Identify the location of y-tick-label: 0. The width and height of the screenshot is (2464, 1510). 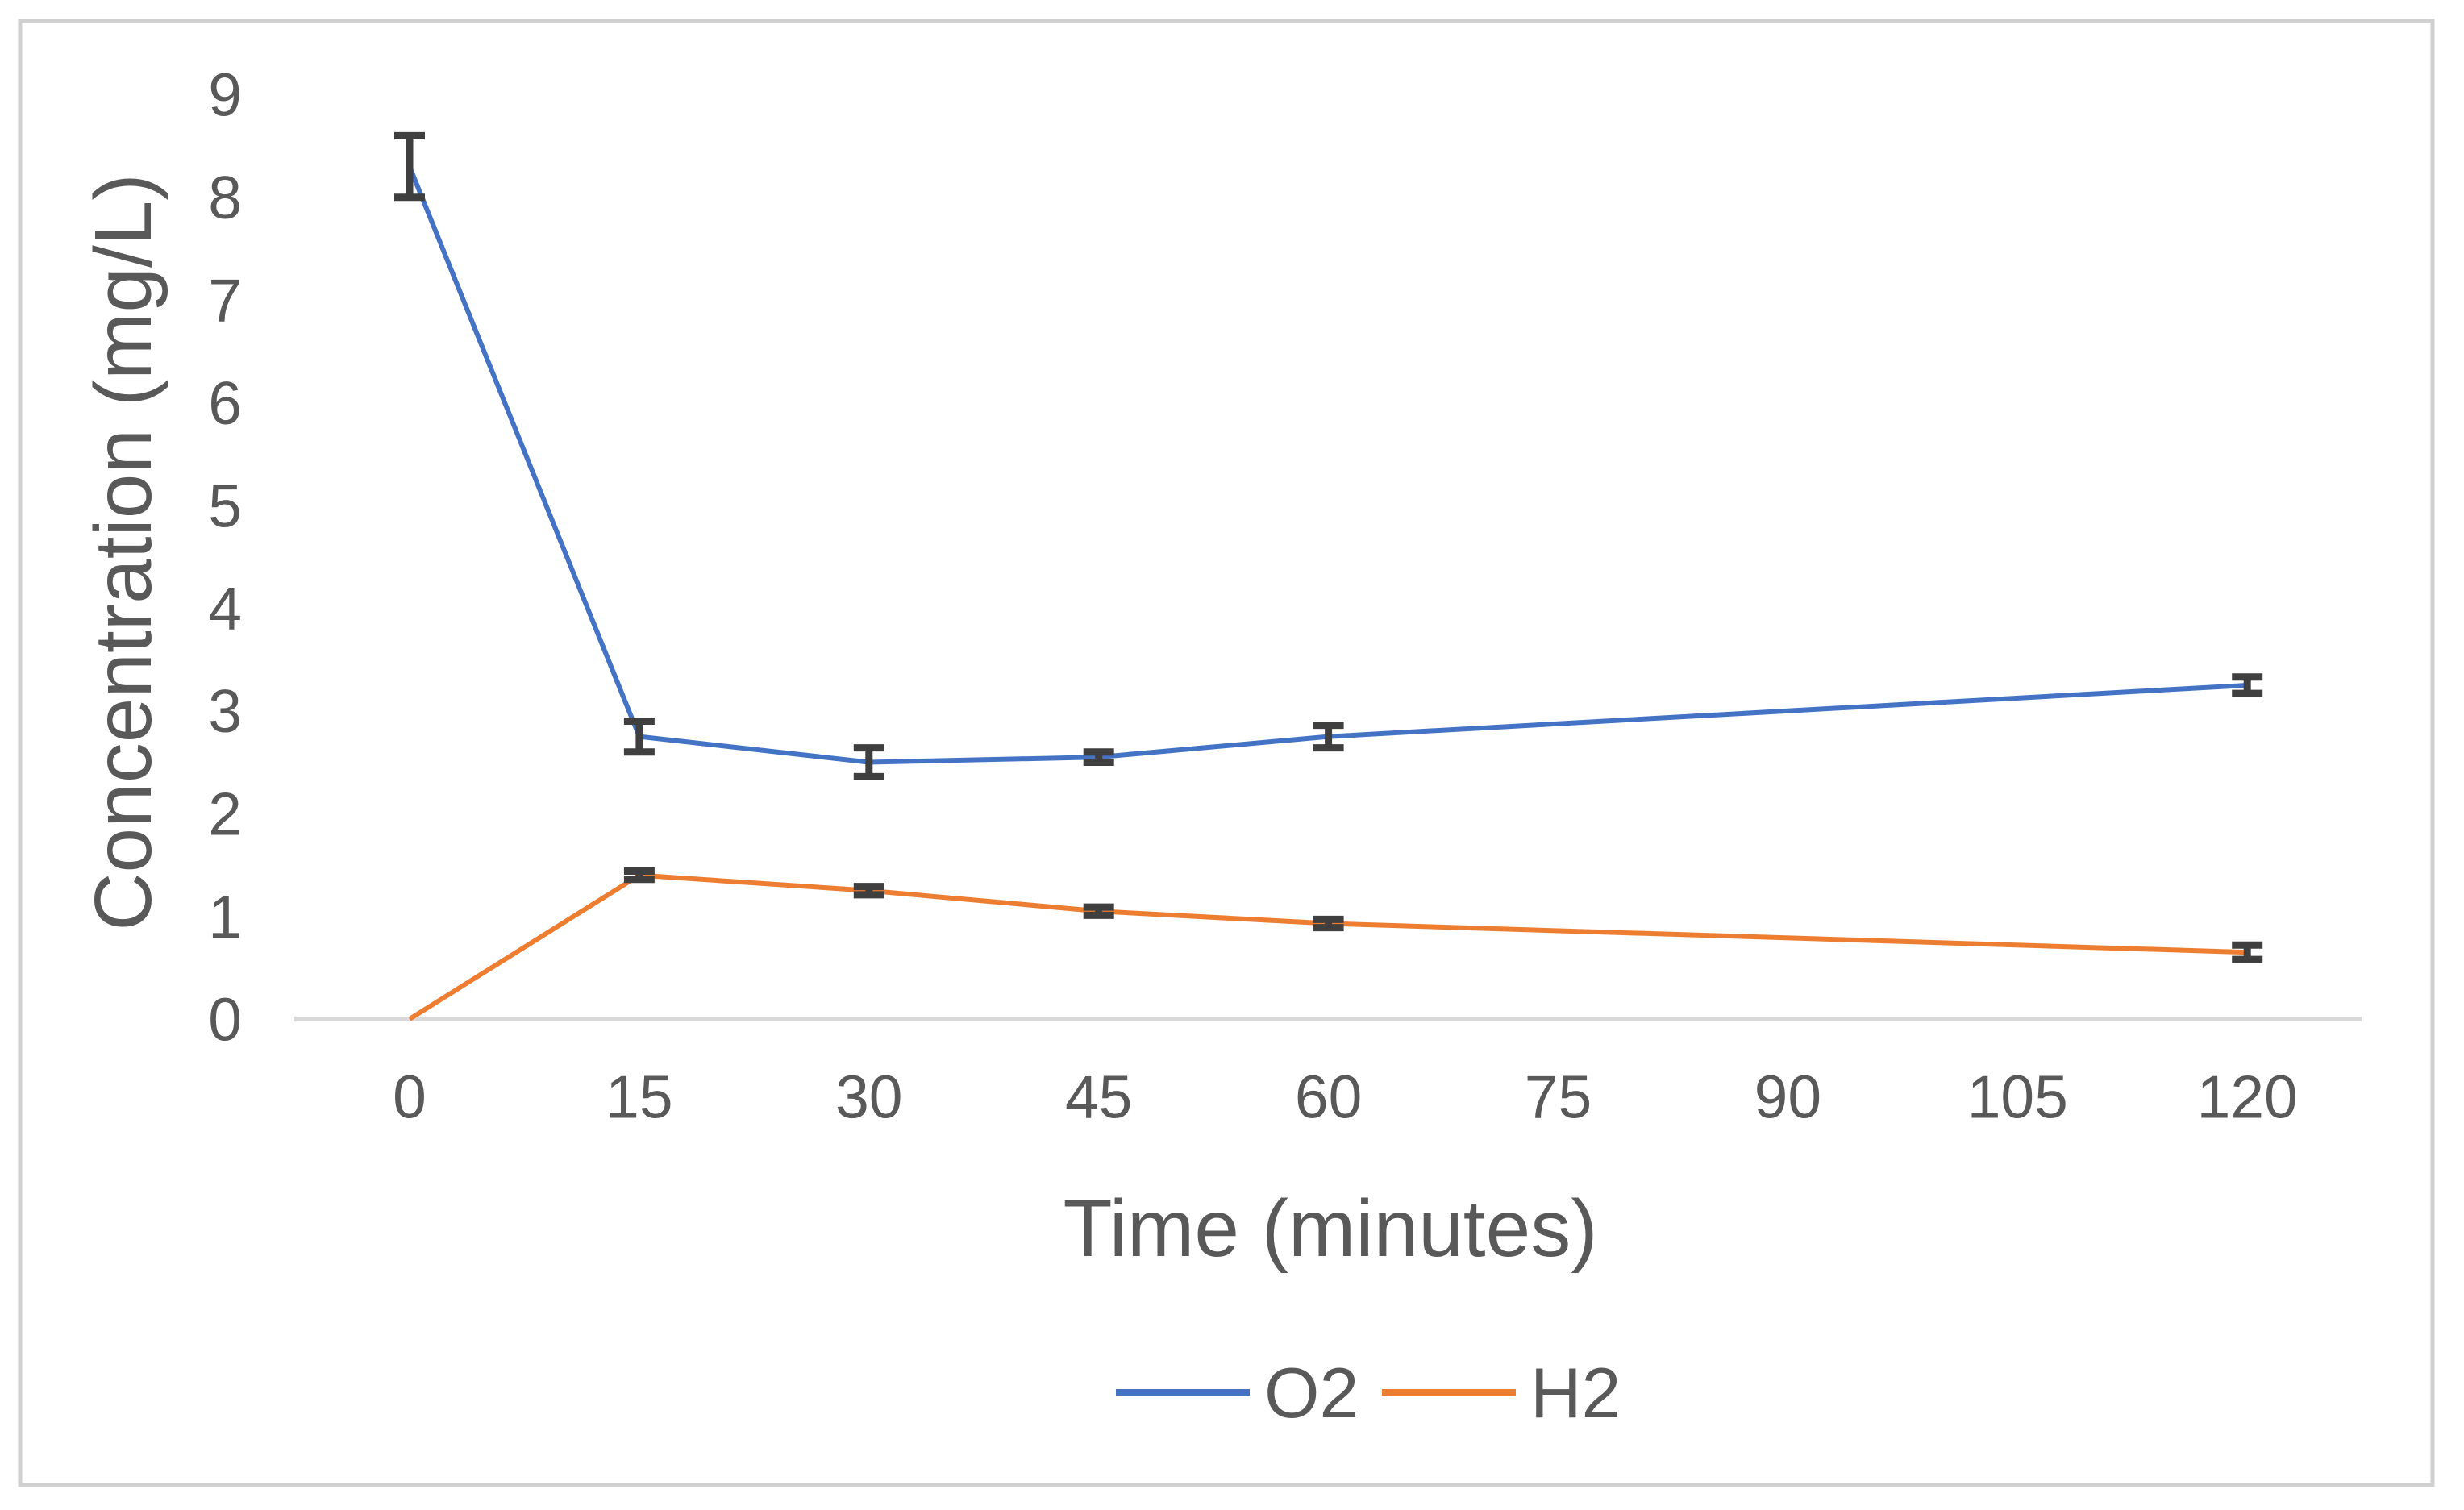
(225, 1019).